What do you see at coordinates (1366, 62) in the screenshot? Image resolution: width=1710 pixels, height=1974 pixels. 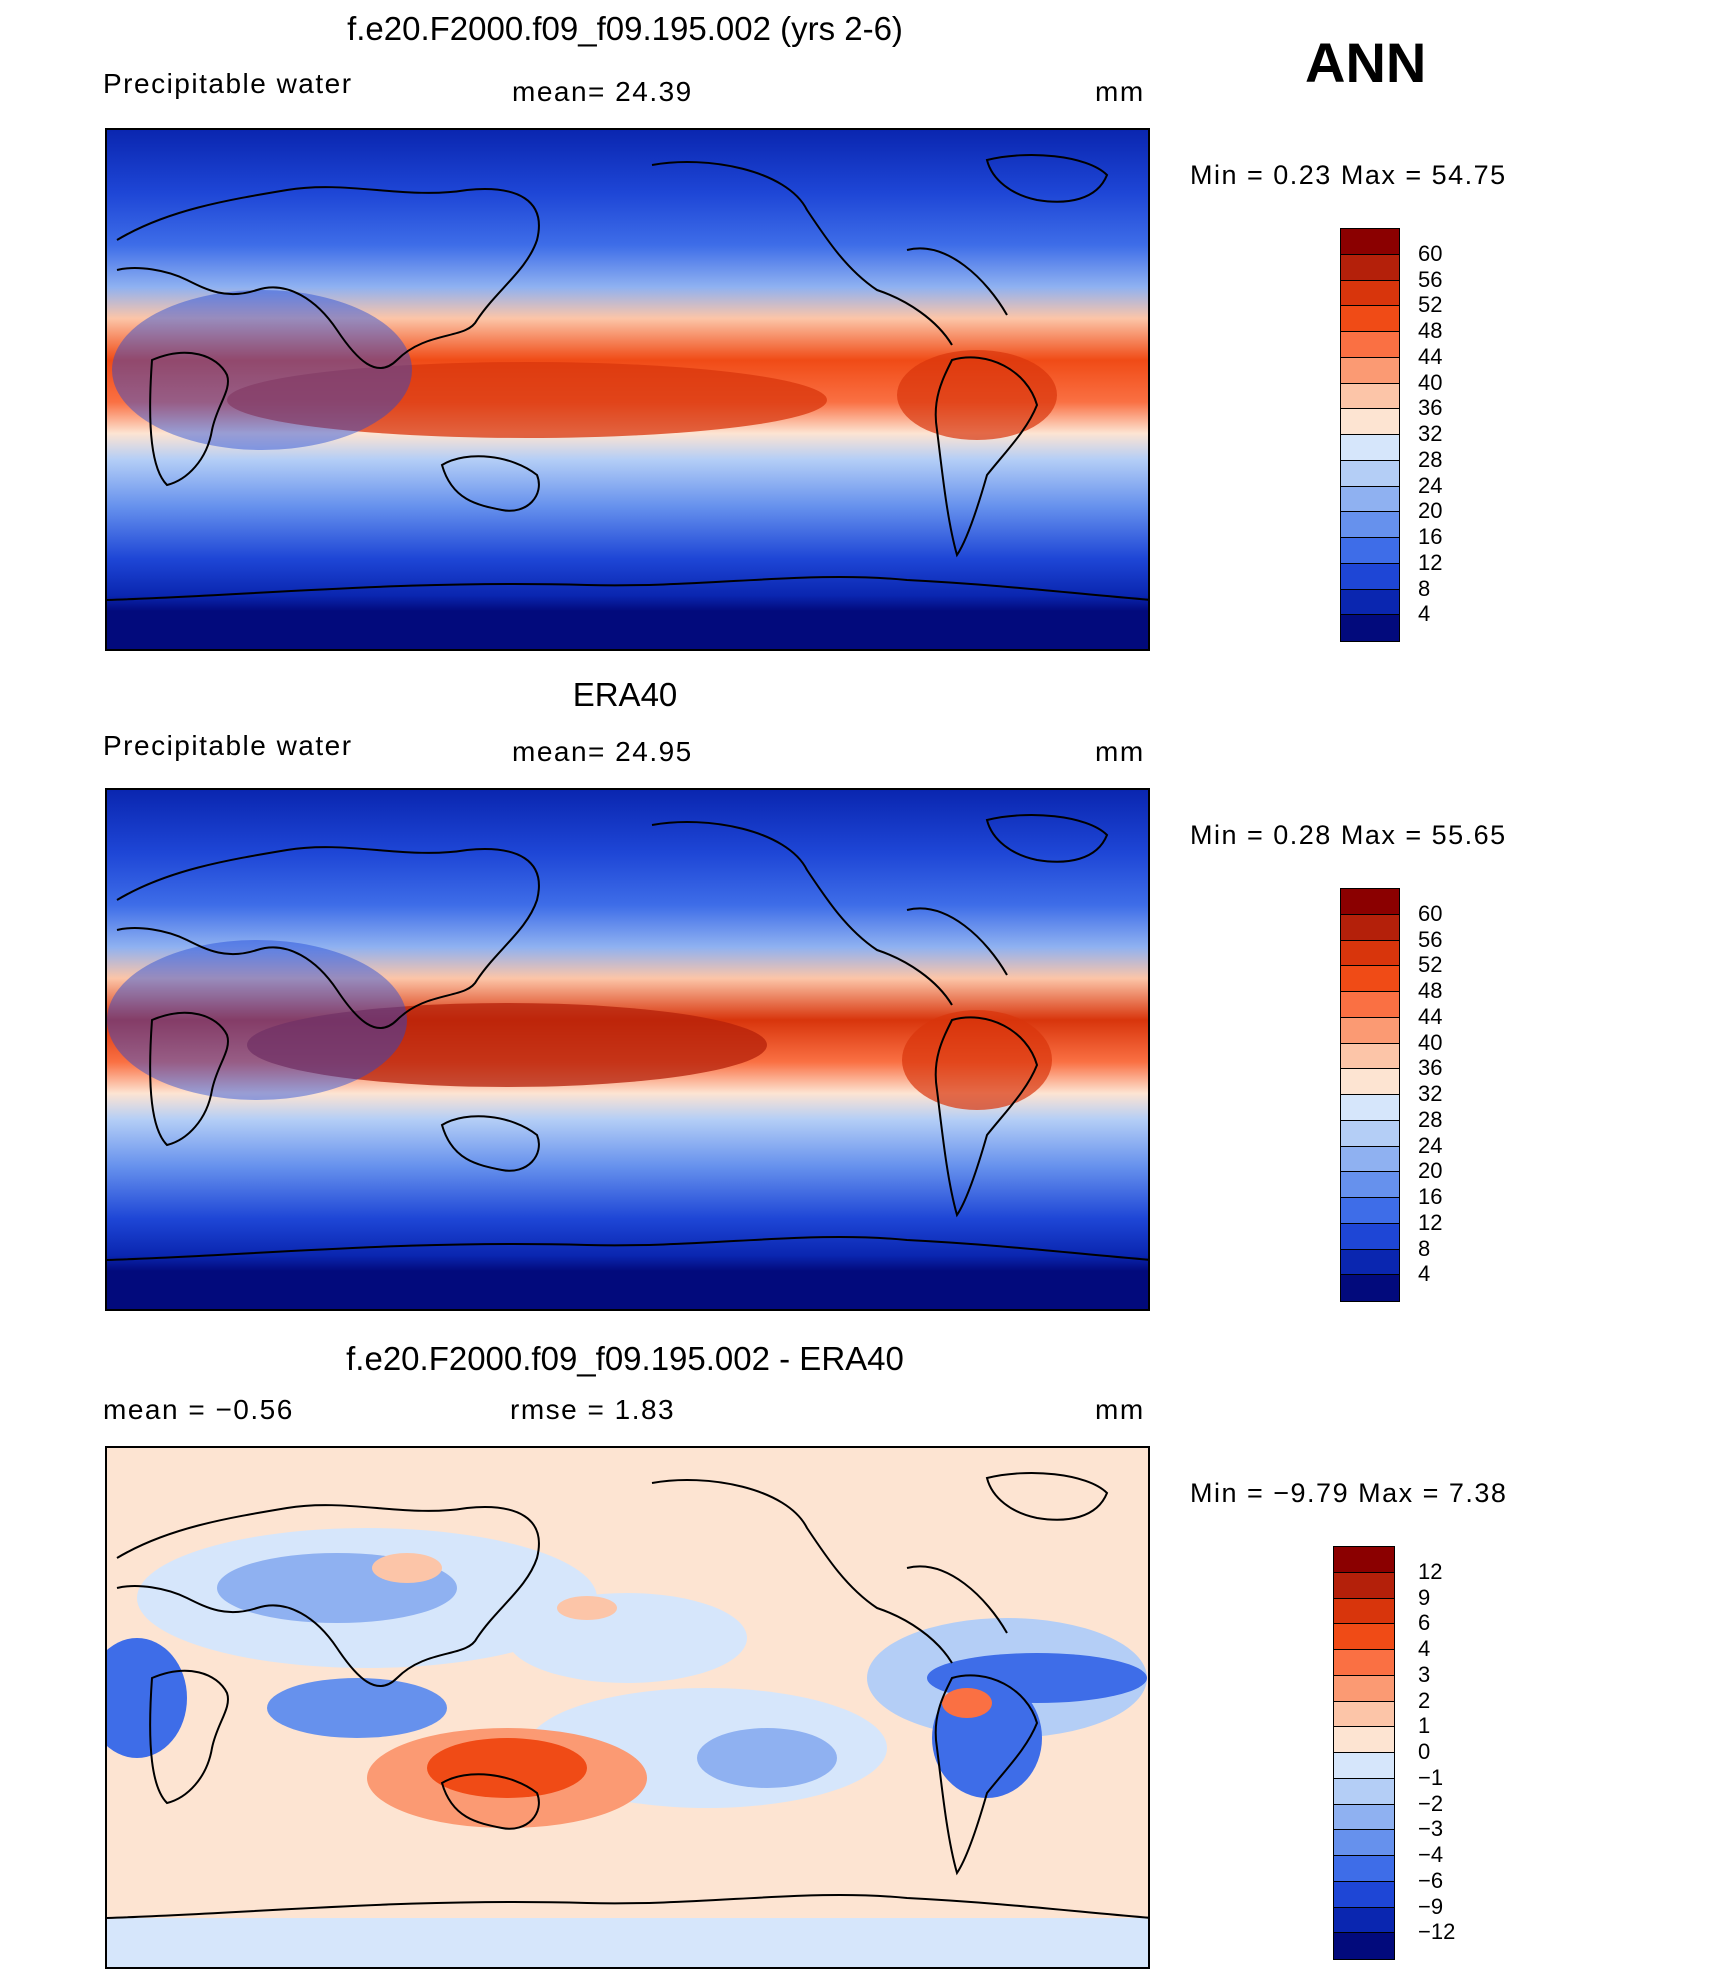 I see `season-label: ANN` at bounding box center [1366, 62].